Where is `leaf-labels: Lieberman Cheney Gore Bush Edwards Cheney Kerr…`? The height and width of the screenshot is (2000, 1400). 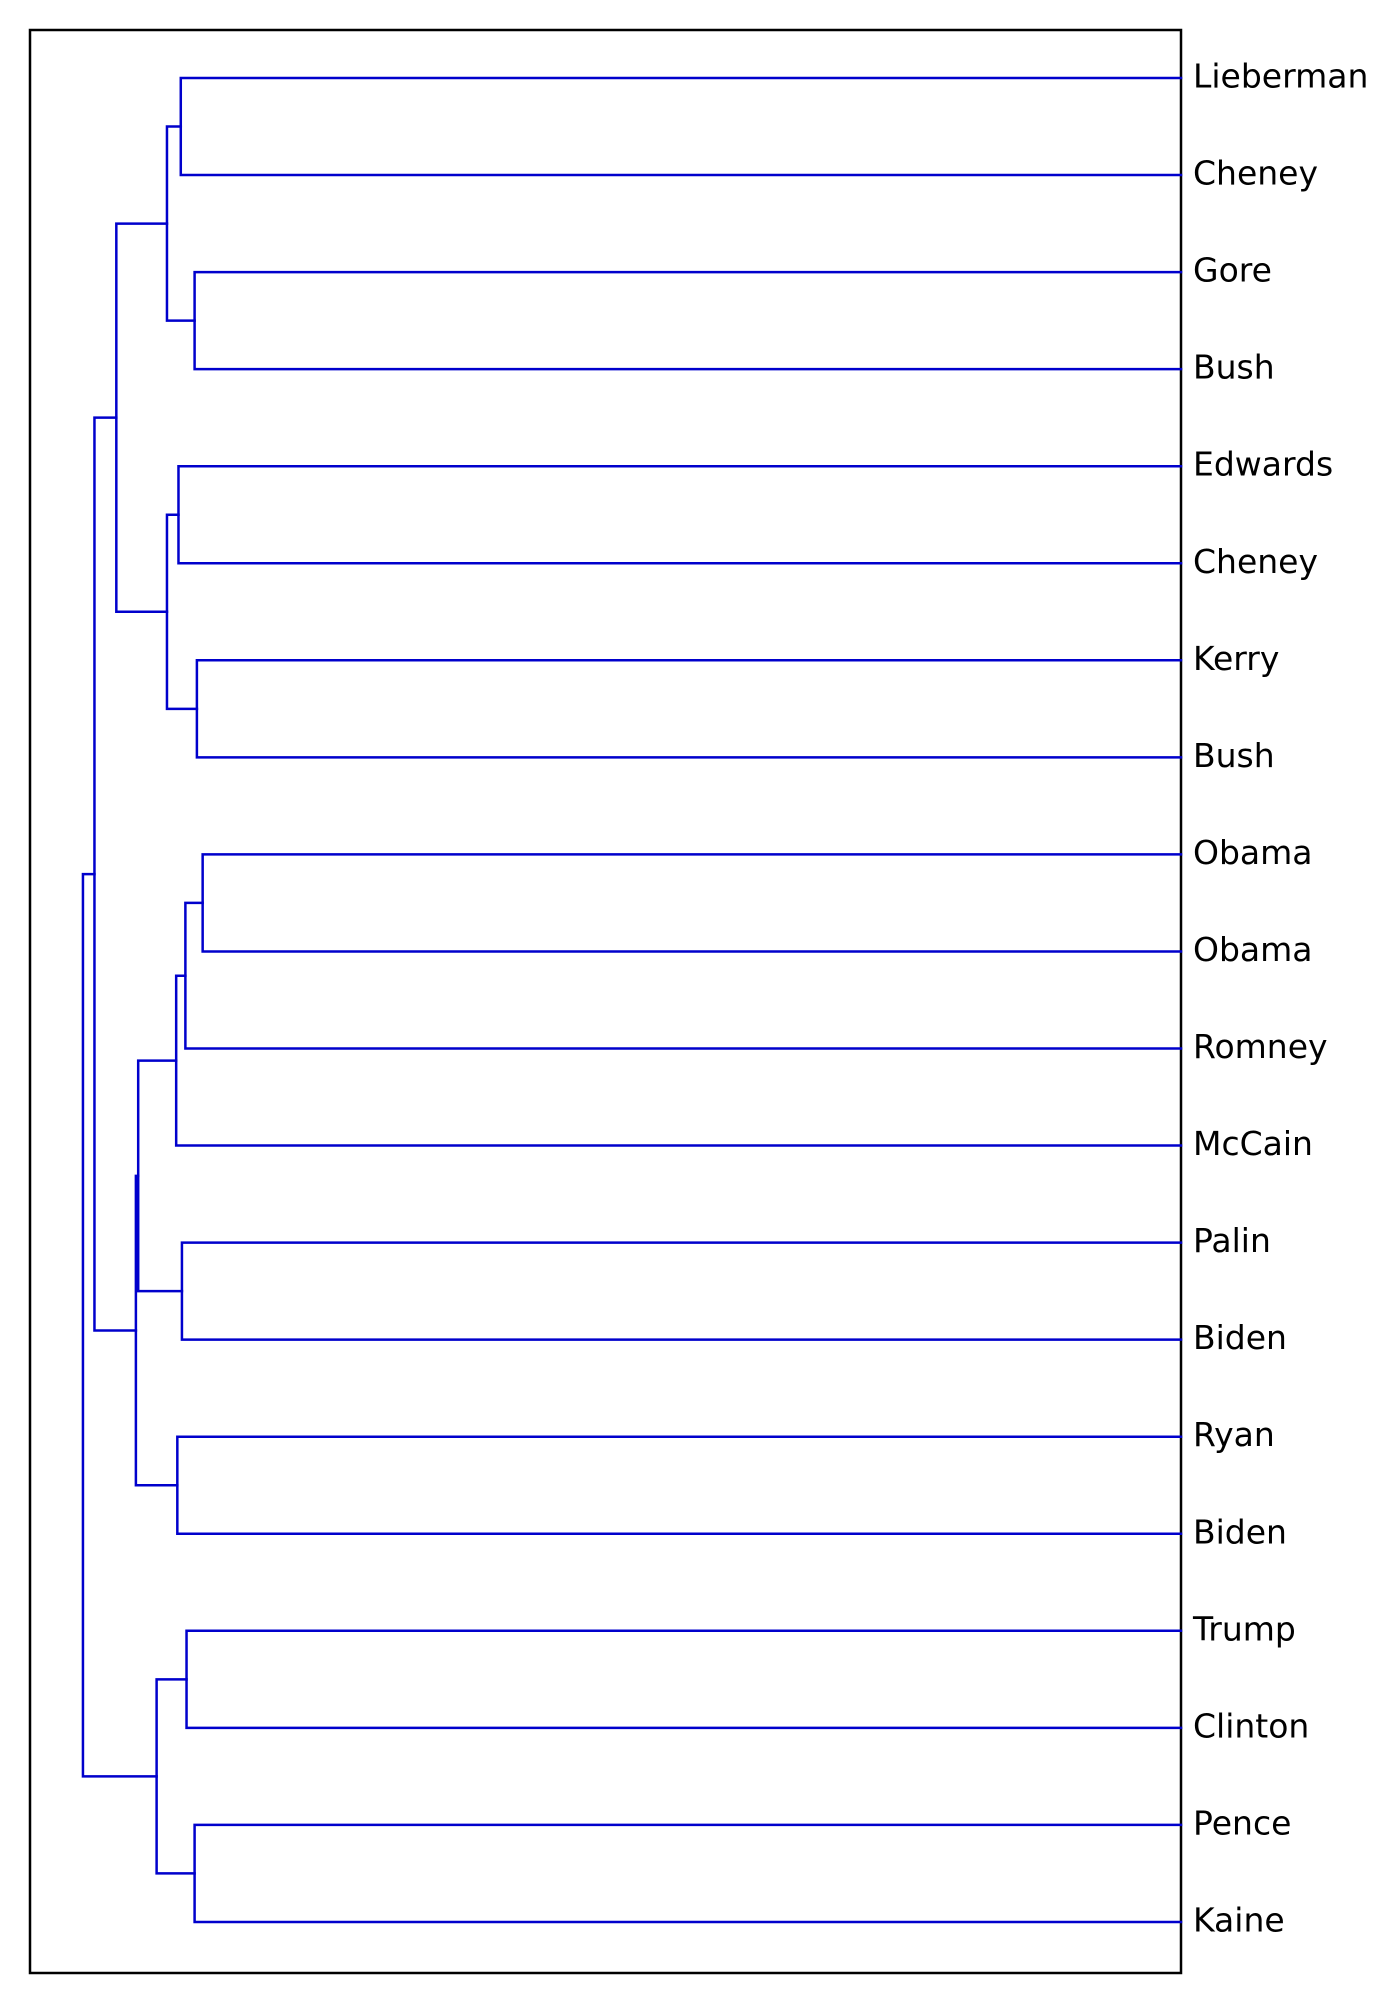 leaf-labels: Lieberman Cheney Gore Bush Edwards Cheney Kerr… is located at coordinates (1280, 998).